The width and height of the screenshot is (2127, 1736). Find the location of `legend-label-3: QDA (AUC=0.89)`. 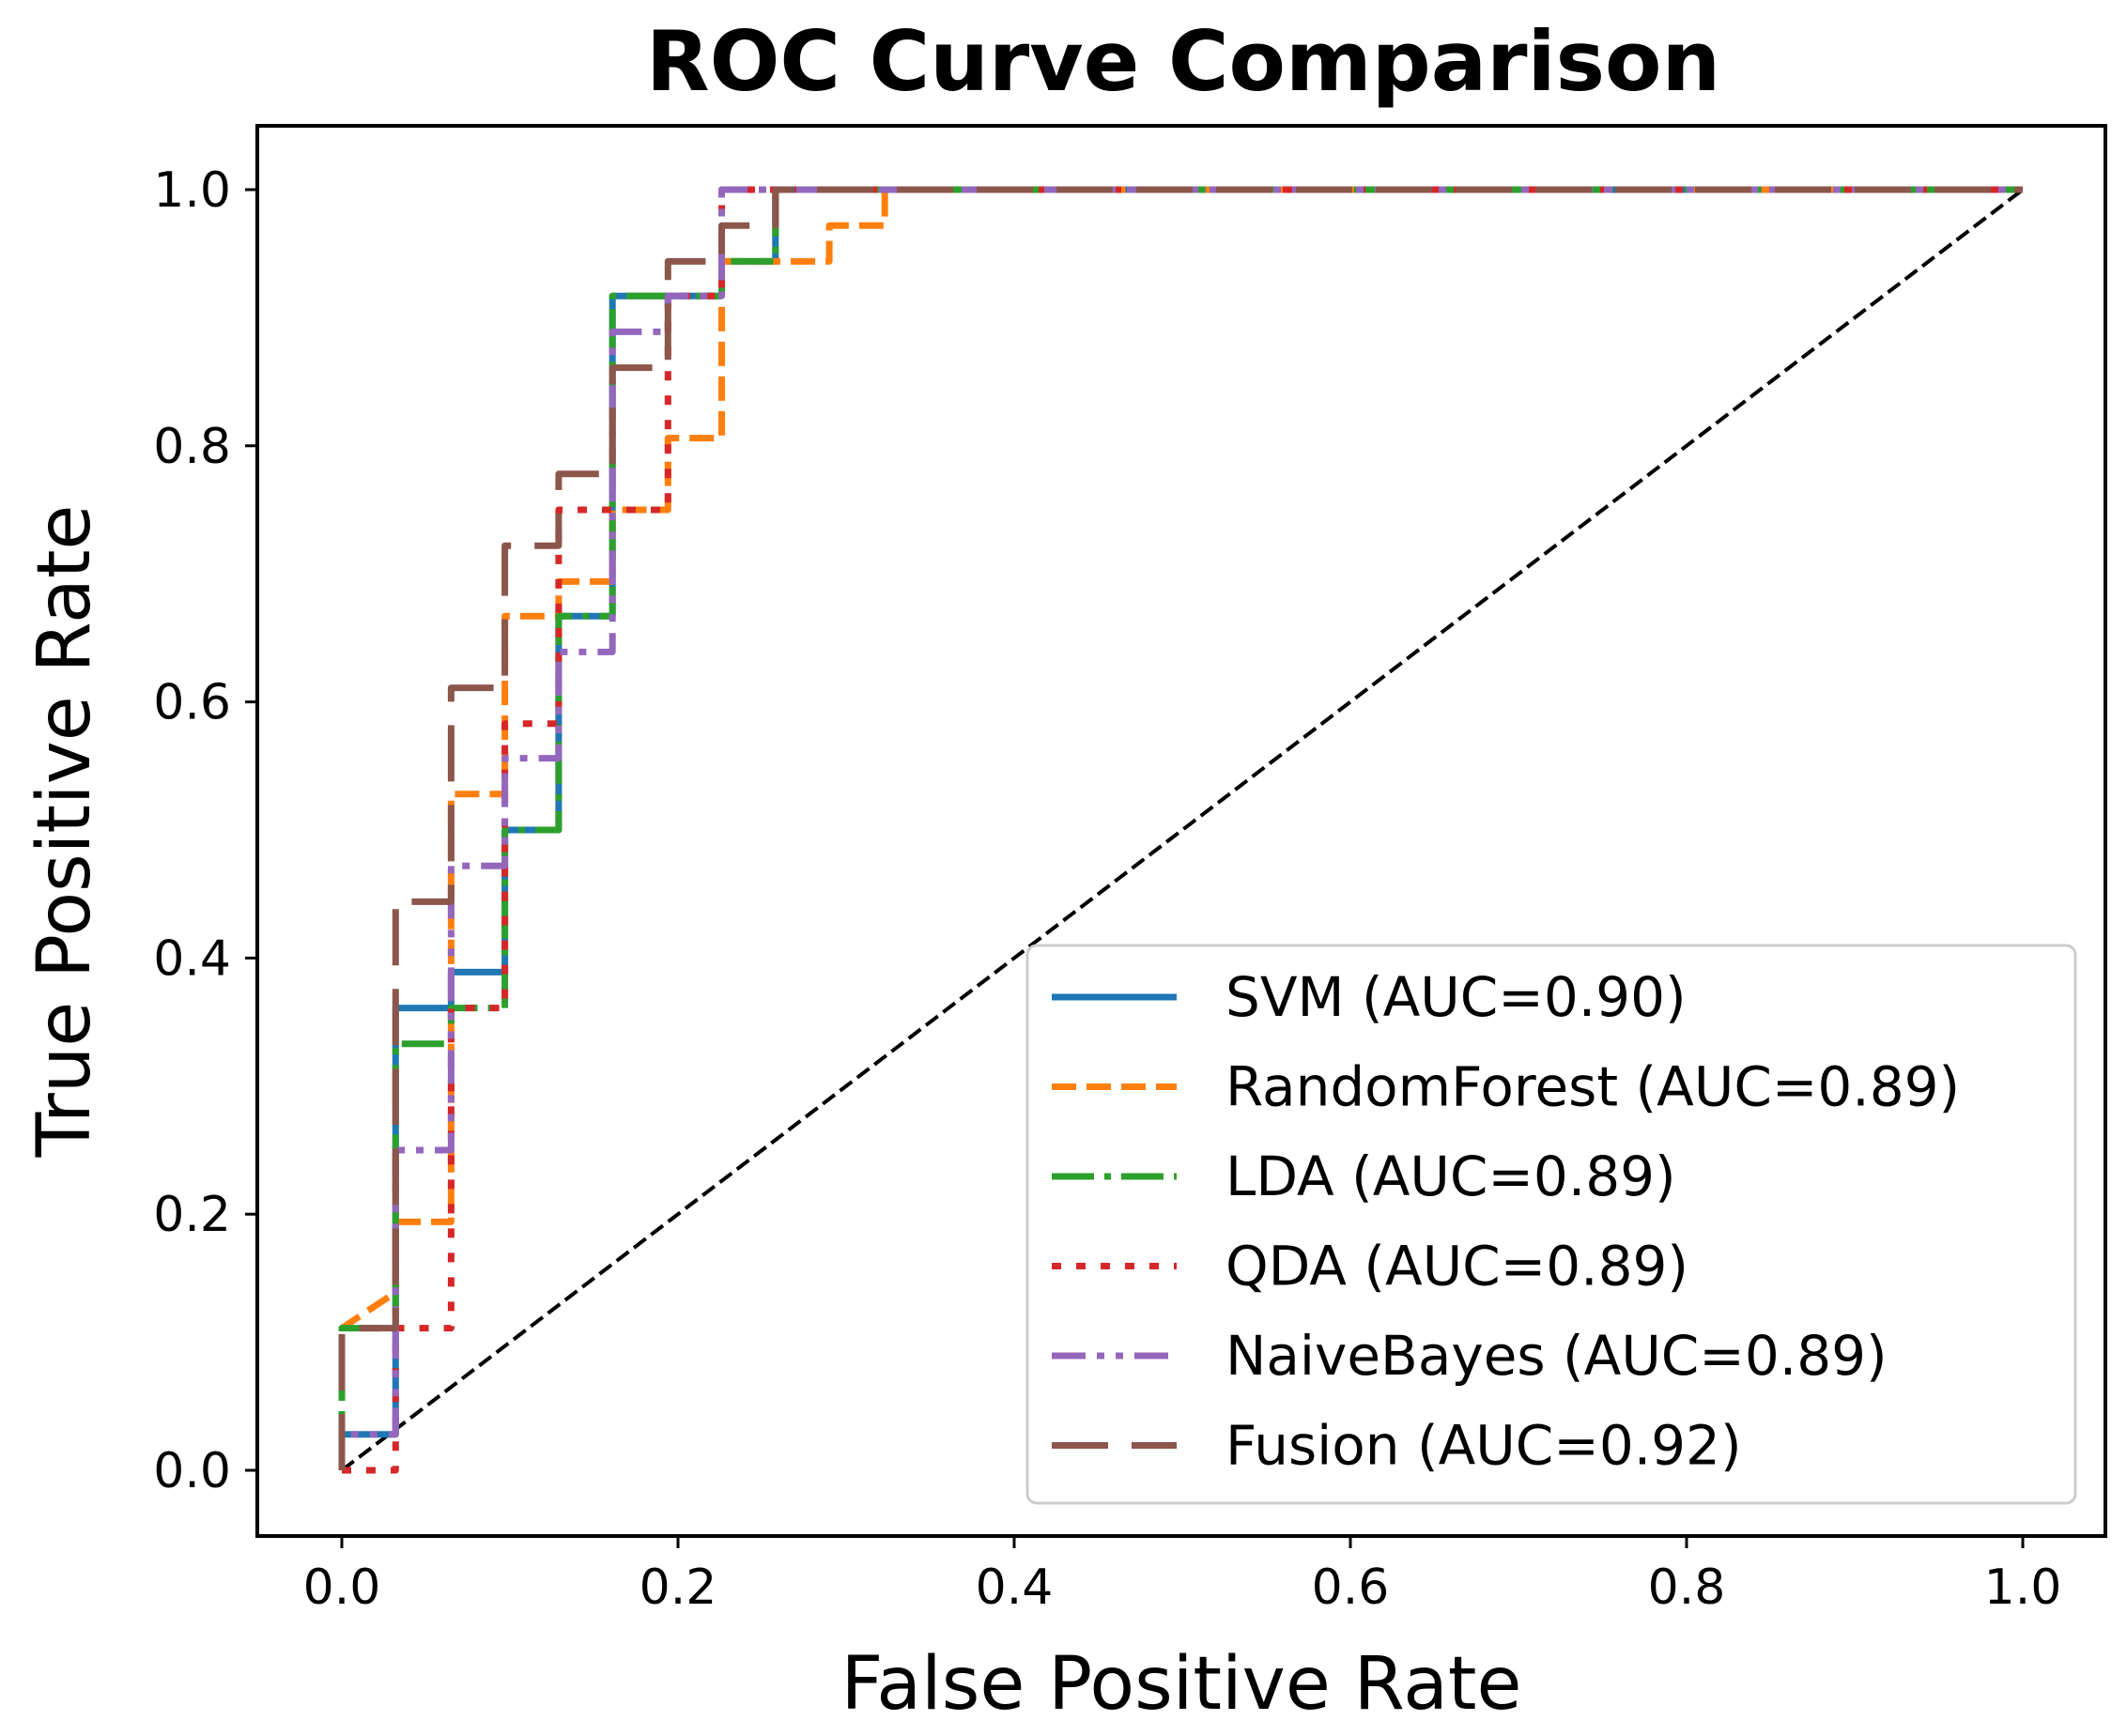

legend-label-3: QDA (AUC=0.89) is located at coordinates (1456, 1266).